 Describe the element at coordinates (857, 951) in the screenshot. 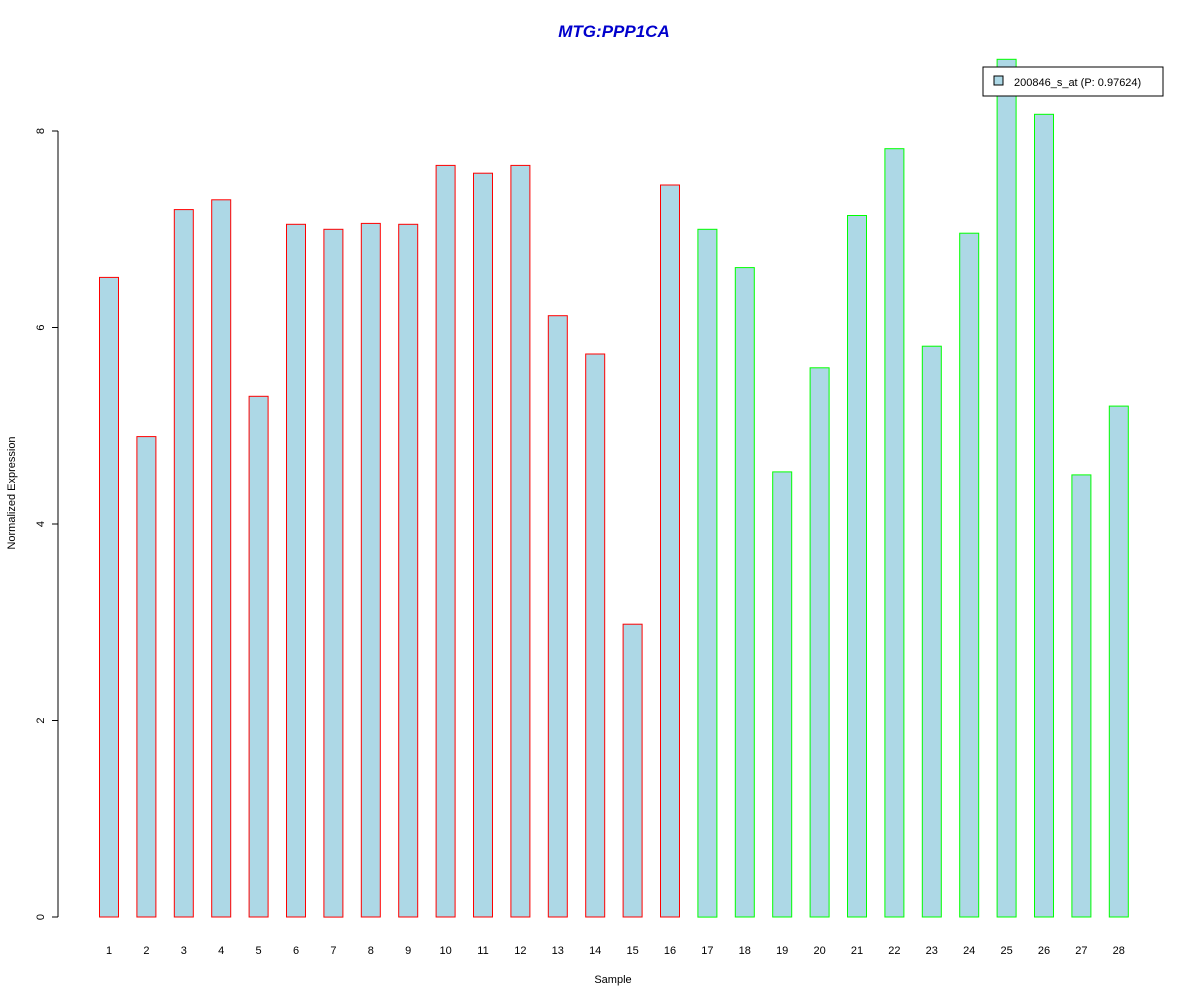

I see `x-tick-label: 21` at that location.